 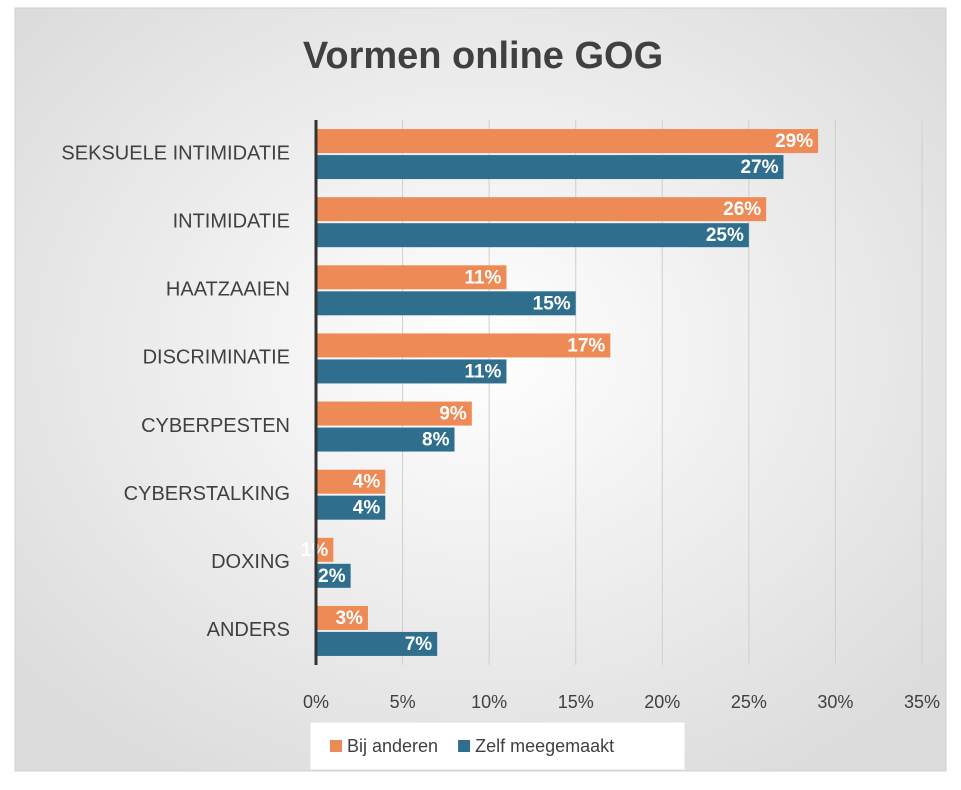 I want to click on data-label: 7%, so click(x=419, y=644).